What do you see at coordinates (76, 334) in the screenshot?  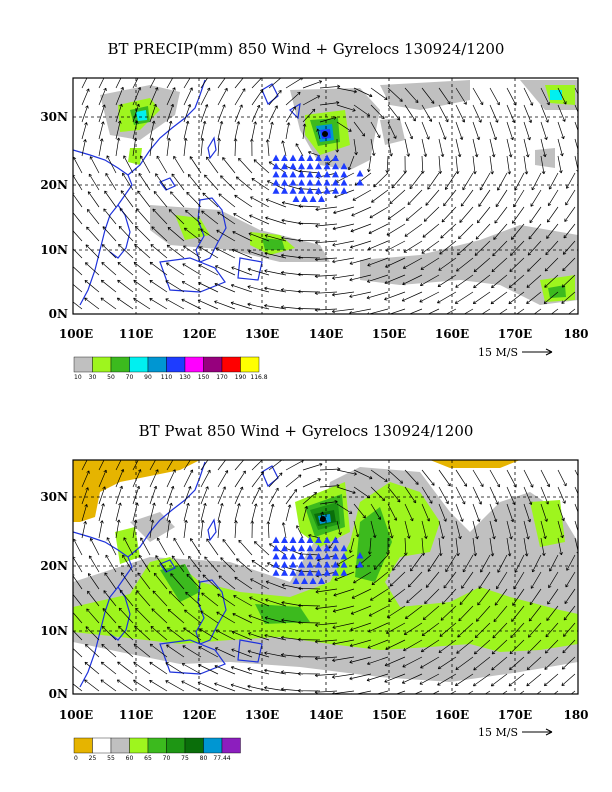 I see `x-tick: 100E` at bounding box center [76, 334].